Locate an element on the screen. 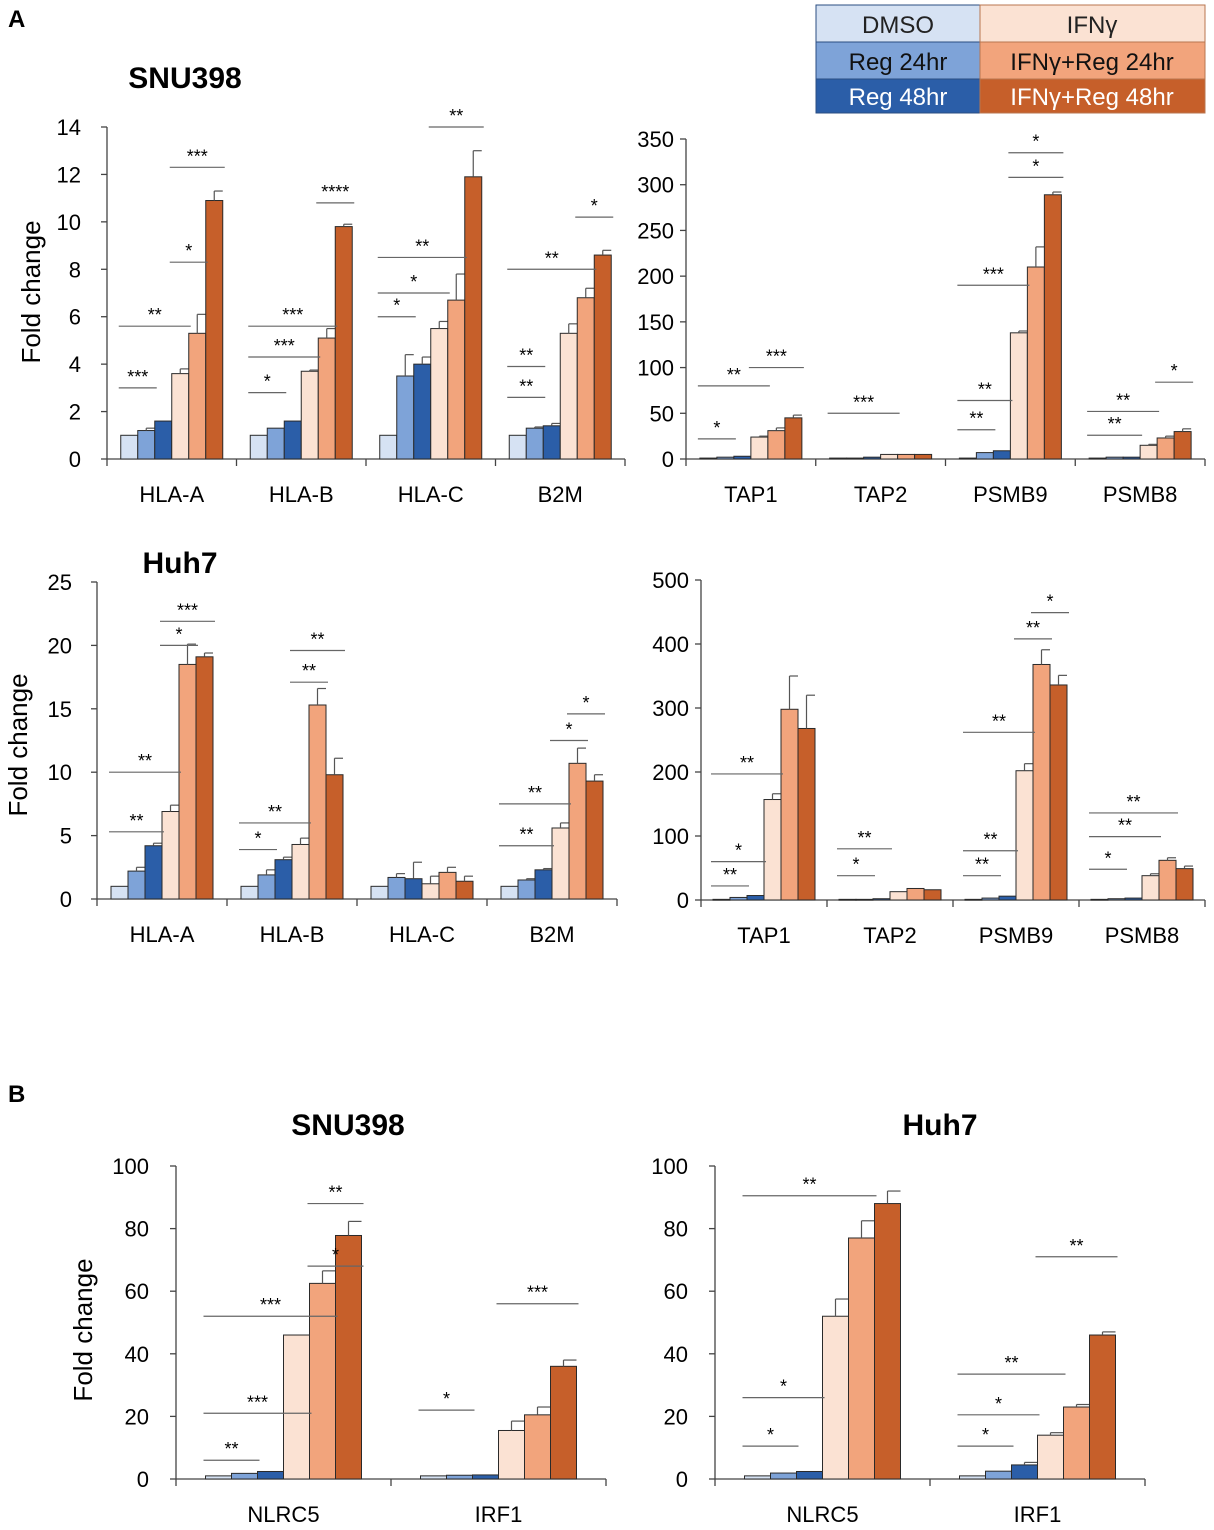 The height and width of the screenshot is (1530, 1214). chart-a4-x-tick-label: TAP1 is located at coordinates (763, 935).